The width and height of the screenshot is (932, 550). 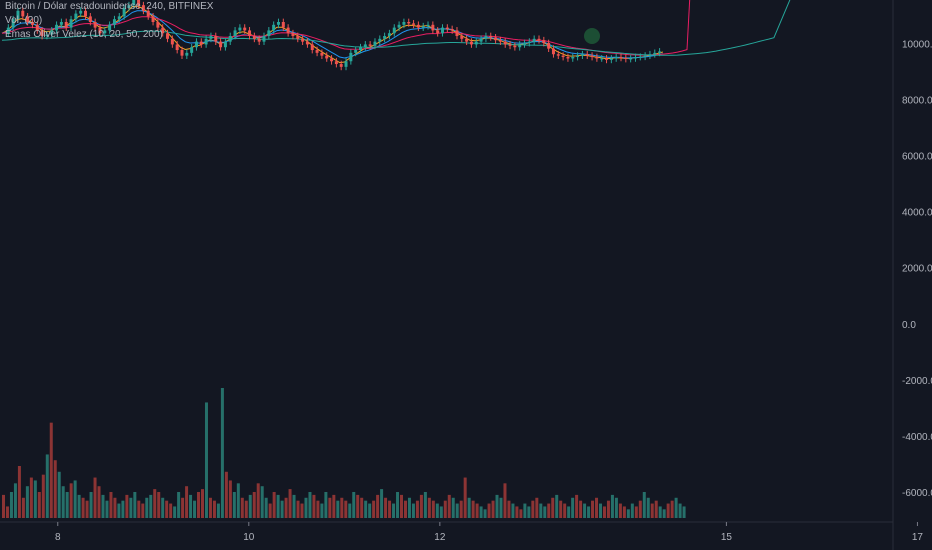 I want to click on price-tick-label: 2000.0, so click(x=917, y=269).